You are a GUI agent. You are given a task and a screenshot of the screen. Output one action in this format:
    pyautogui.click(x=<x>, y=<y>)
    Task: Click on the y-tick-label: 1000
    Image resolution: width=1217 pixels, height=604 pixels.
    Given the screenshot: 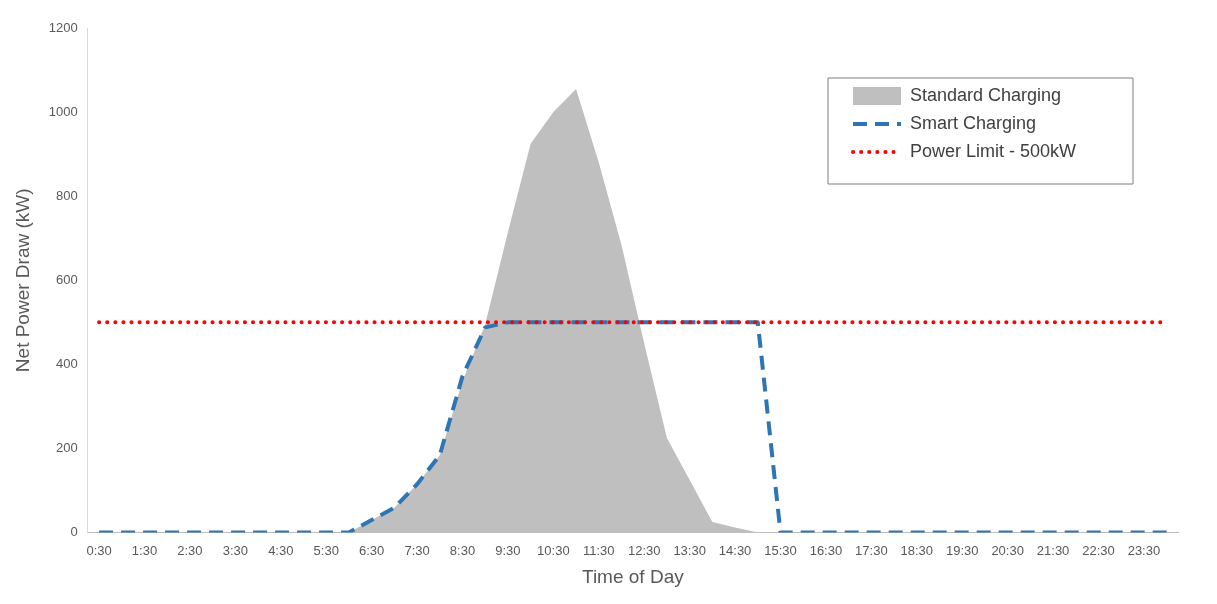 What is the action you would take?
    pyautogui.click(x=63, y=111)
    